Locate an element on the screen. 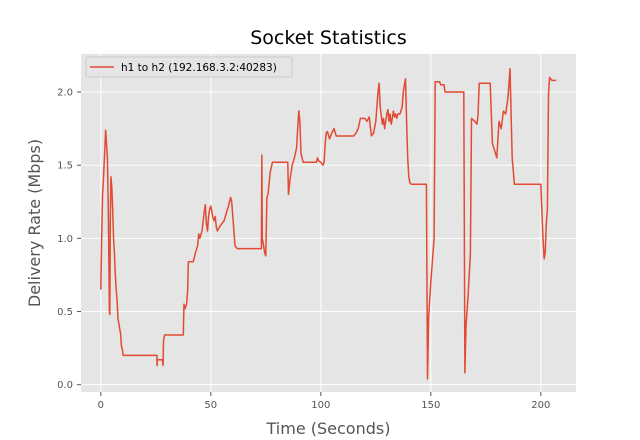 This screenshot has height=440, width=640. y-tick-label: 0.5 is located at coordinates (65, 312).